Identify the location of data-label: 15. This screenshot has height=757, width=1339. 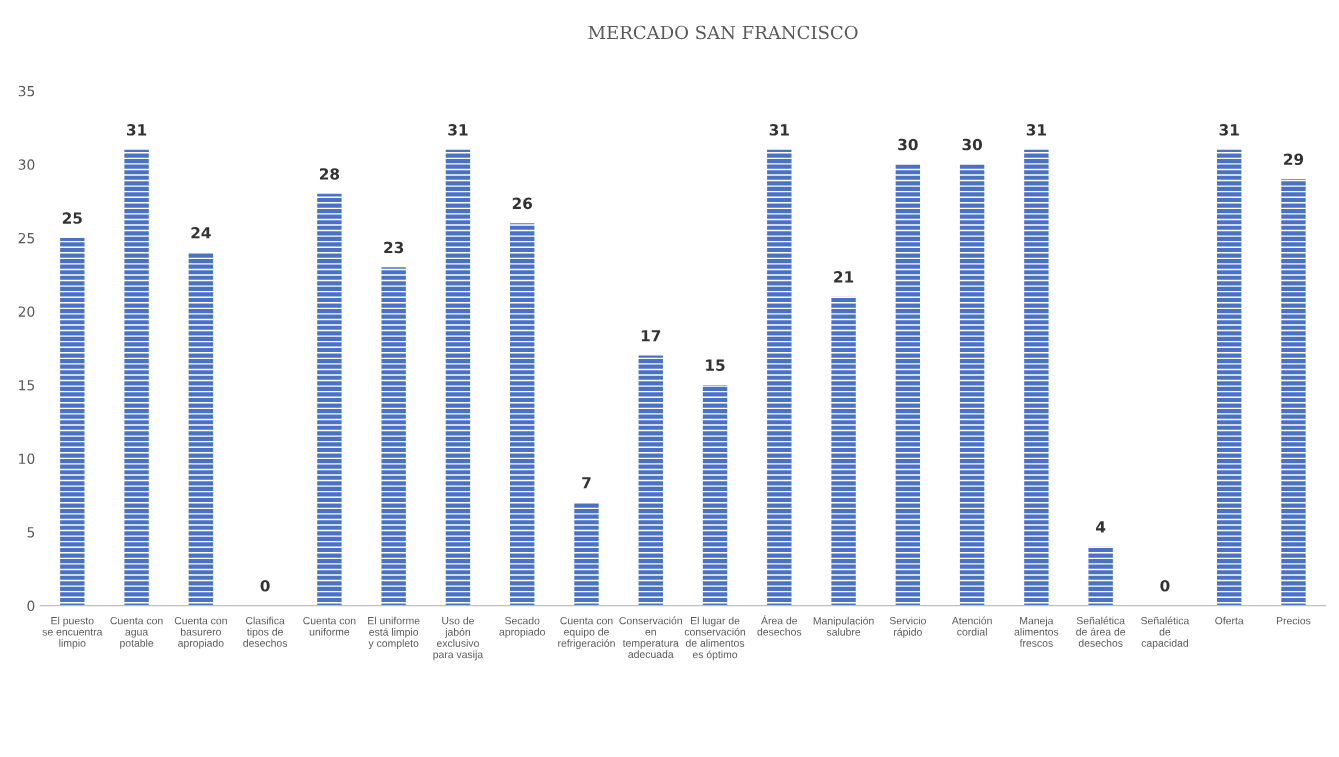
(715, 365).